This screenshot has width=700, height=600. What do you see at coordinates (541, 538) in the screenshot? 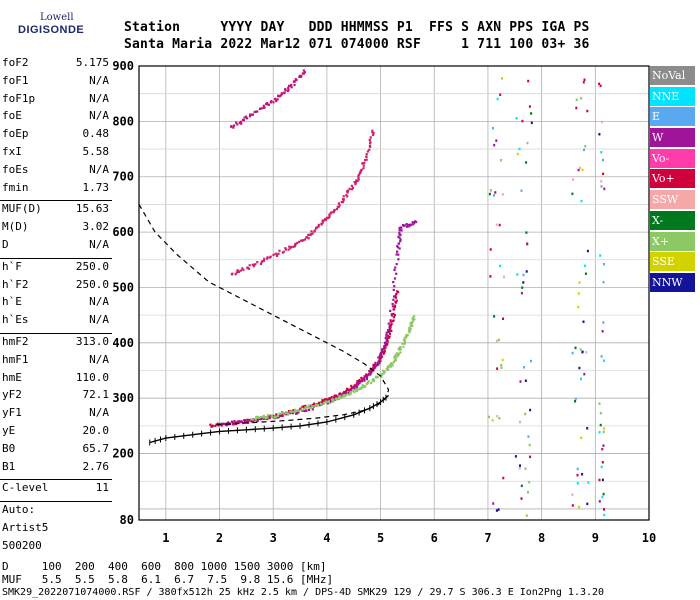
I see `x-tick-label: 8` at bounding box center [541, 538].